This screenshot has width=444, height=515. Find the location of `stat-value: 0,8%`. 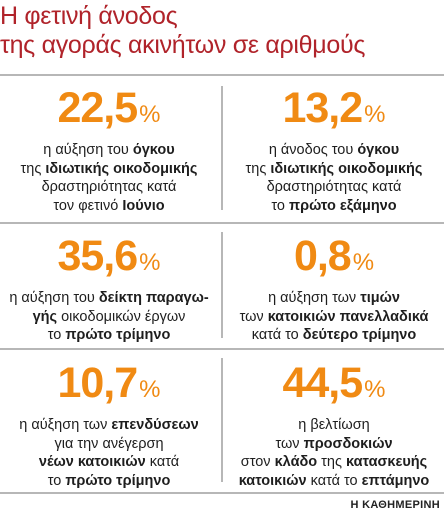

stat-value: 0,8% is located at coordinates (334, 259).